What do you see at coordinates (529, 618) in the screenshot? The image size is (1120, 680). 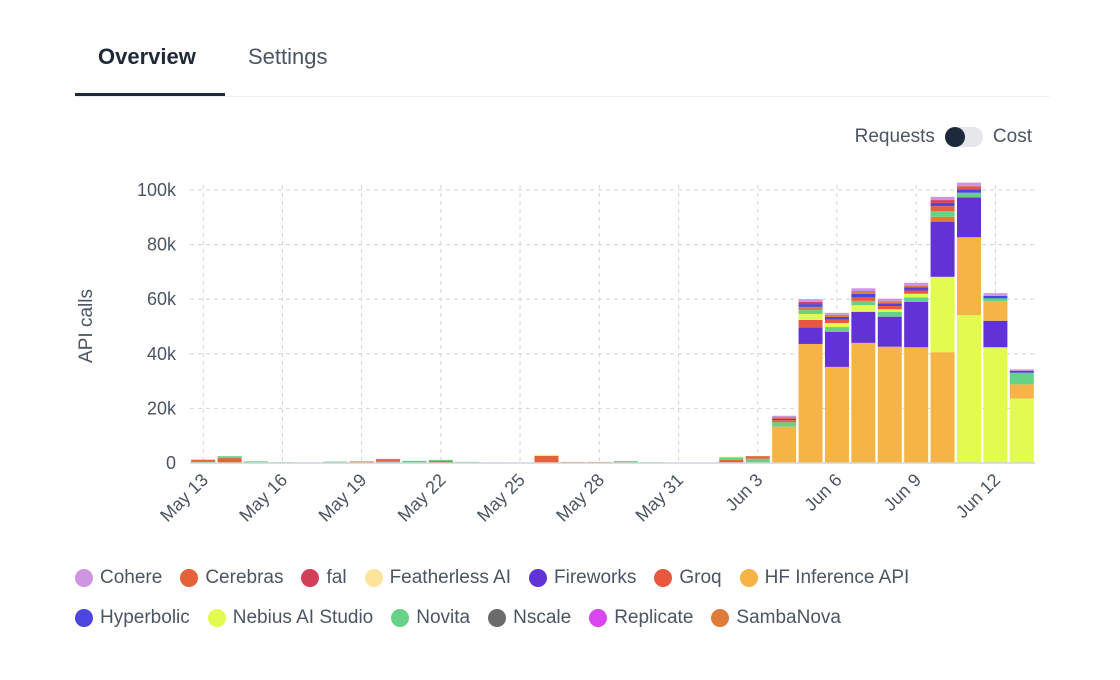 I see `legend-item: Nscale` at bounding box center [529, 618].